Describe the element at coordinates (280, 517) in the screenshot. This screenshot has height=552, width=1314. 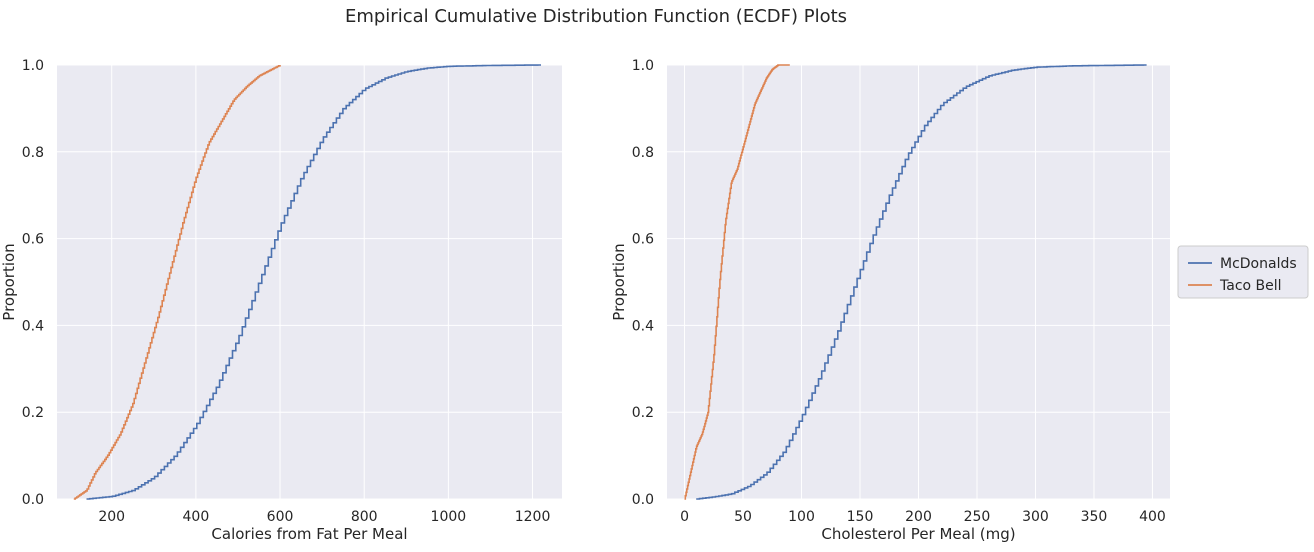
I see `x-tick-label: 600` at that location.